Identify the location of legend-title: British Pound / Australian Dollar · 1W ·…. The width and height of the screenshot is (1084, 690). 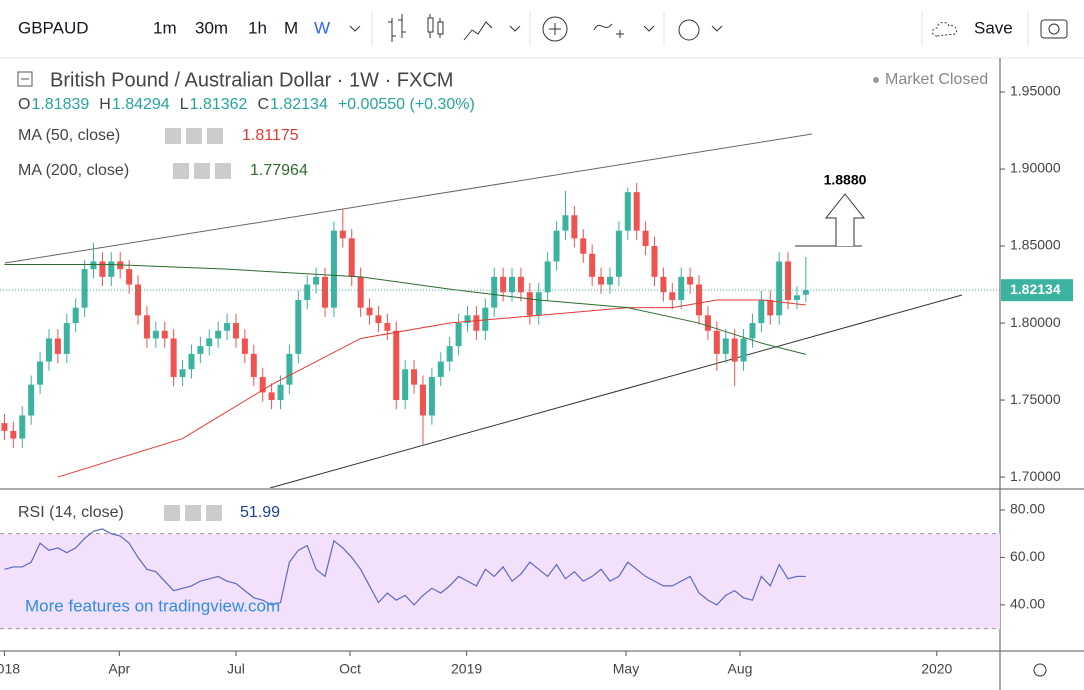
(251, 80).